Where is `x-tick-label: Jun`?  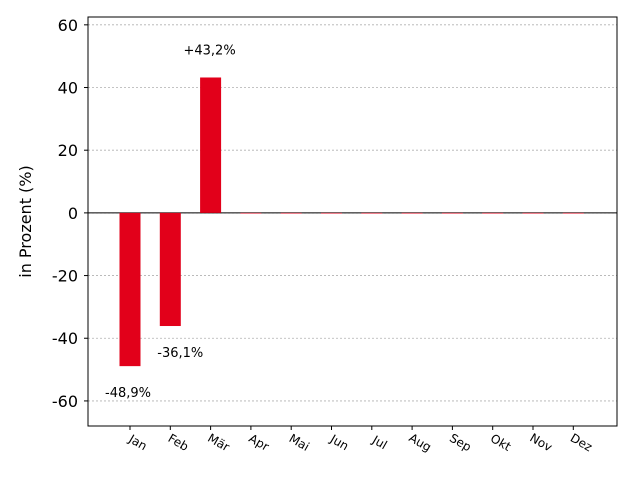
x-tick-label: Jun is located at coordinates (339, 442).